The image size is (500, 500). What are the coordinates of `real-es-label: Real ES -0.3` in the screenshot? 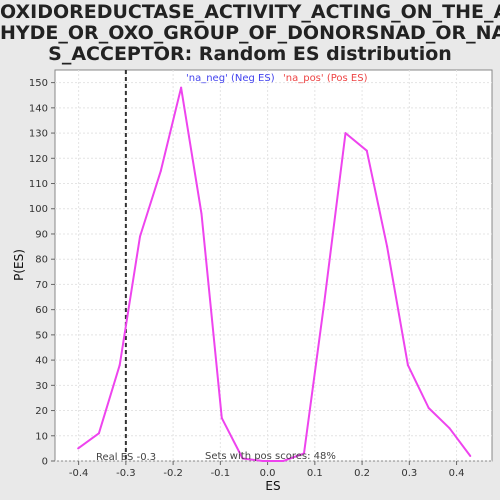 It's located at (126, 457).